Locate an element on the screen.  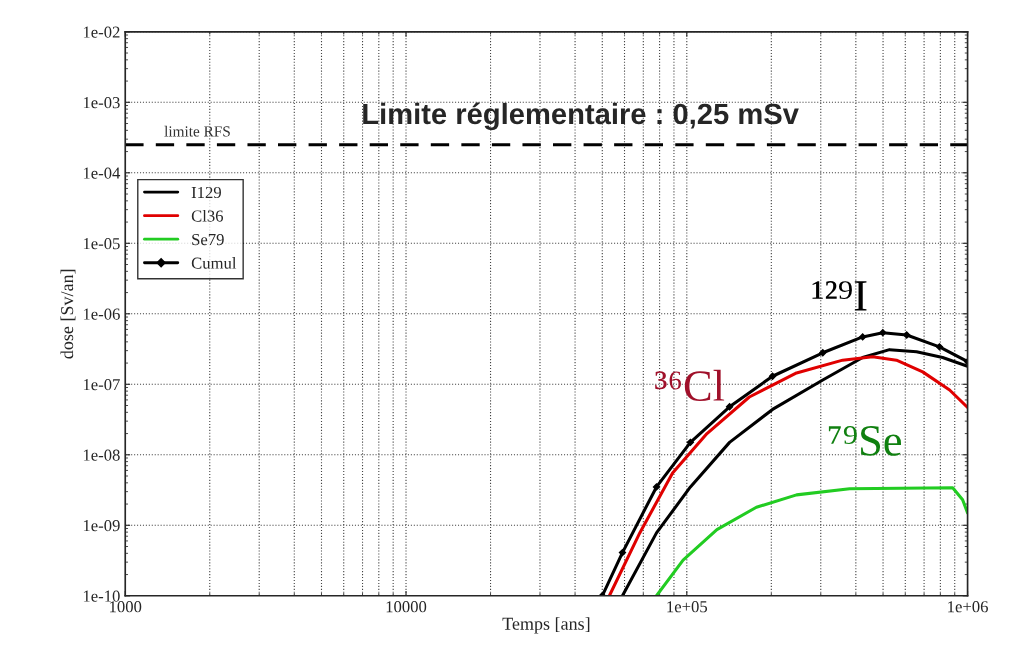
y-tick-label: 1e-09 is located at coordinates (101, 525).